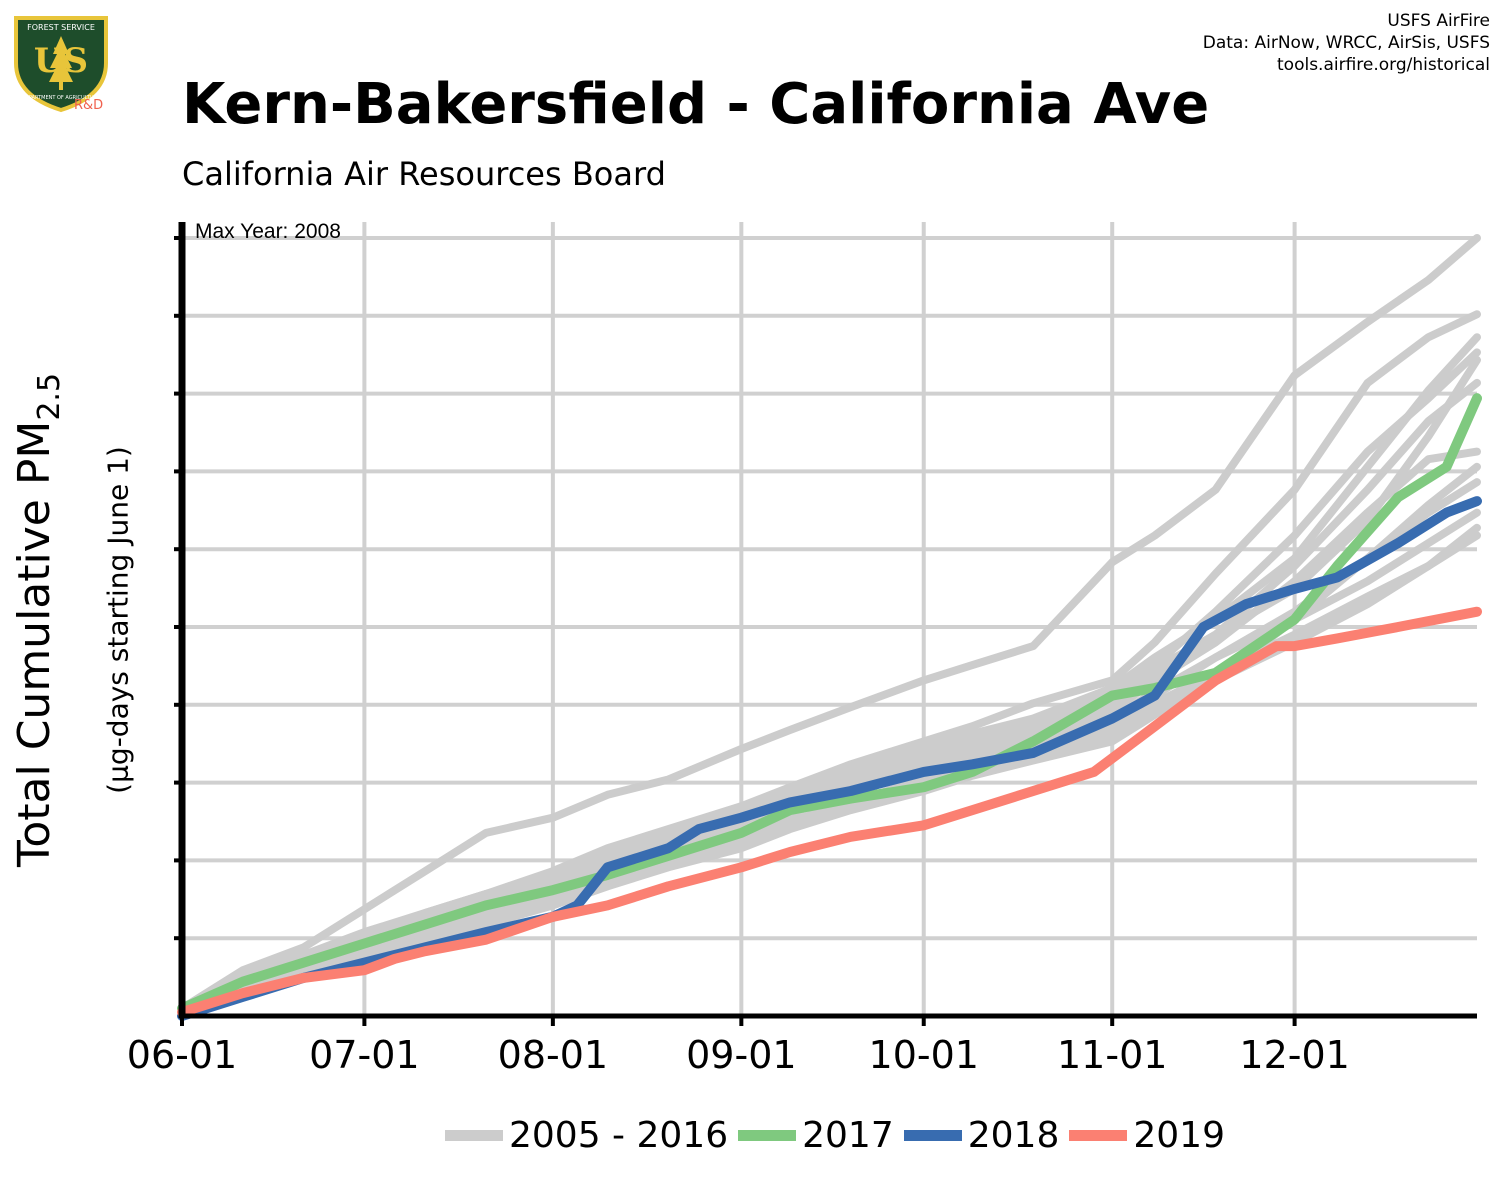 This screenshot has width=1500, height=1200. Describe the element at coordinates (118, 620) in the screenshot. I see `y-axis-note: (µg-days starting June 1)` at that location.